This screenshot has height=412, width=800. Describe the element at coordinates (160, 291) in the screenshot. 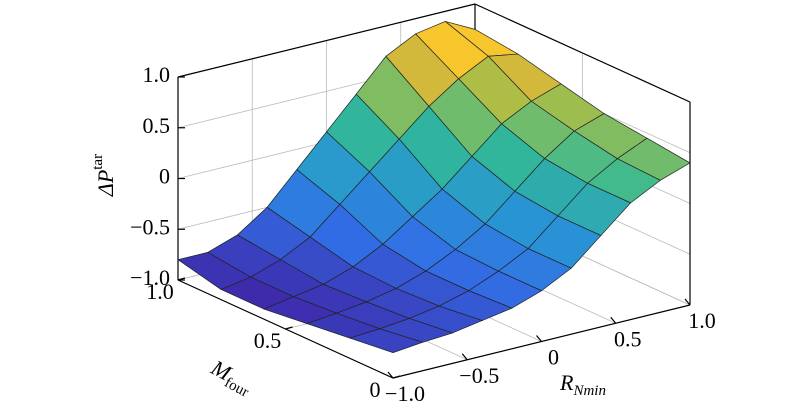

I see `y-tick-label: 1.0` at that location.